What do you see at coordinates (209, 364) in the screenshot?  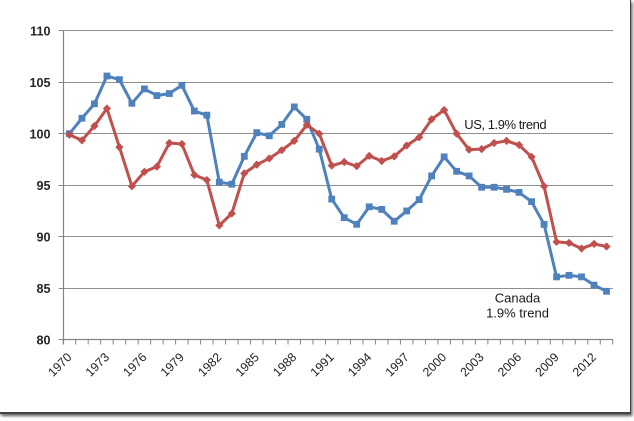 I see `svg-text: 1982` at bounding box center [209, 364].